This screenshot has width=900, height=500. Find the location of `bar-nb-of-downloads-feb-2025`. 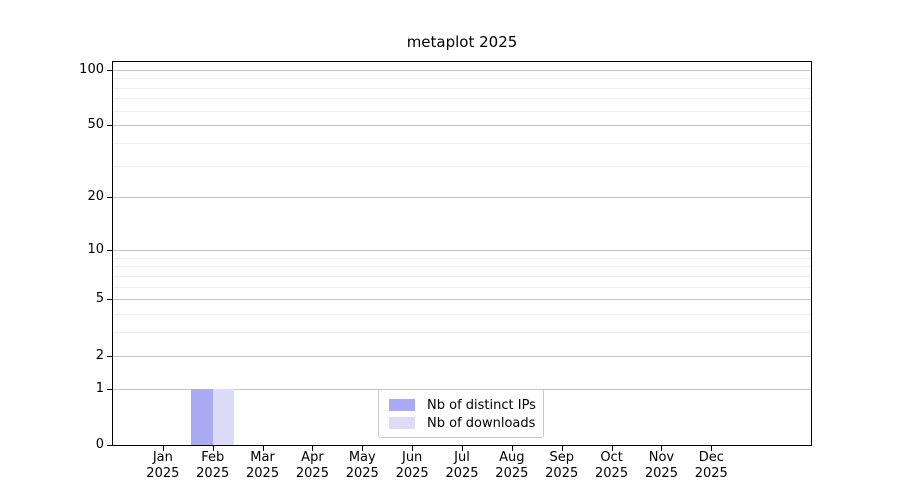

bar-nb-of-downloads-feb-2025 is located at coordinates (223, 416).